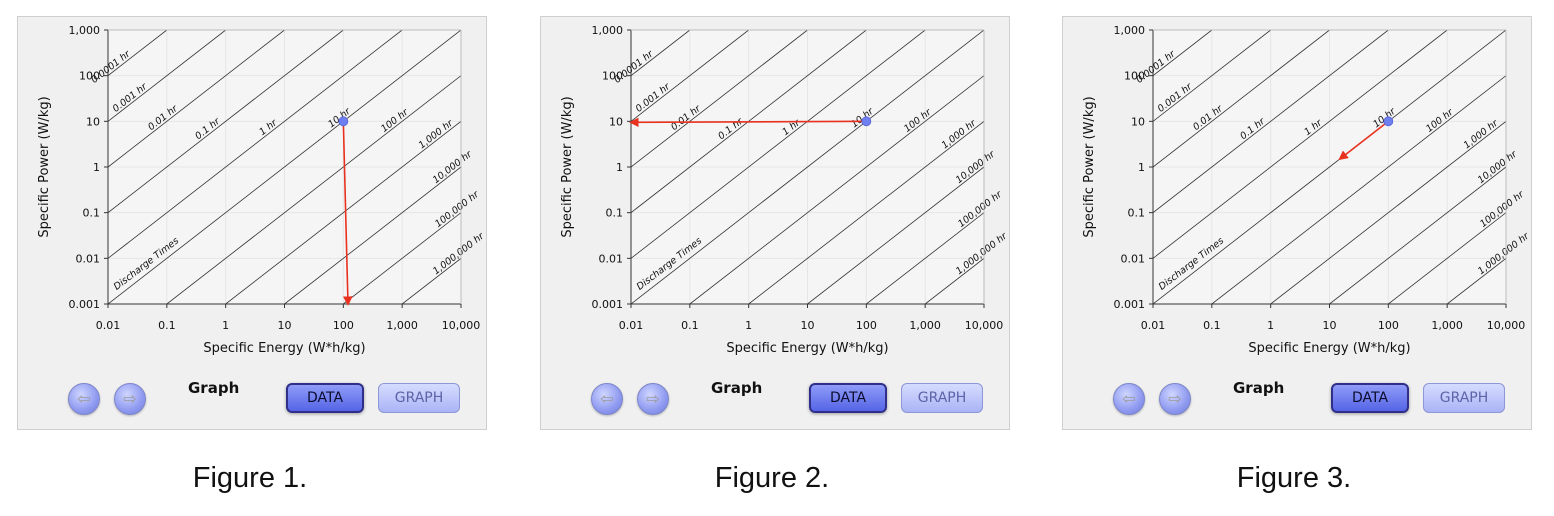 This screenshot has height=516, width=1554. What do you see at coordinates (1294, 478) in the screenshot?
I see `figure-caption-3: Figure 3.` at bounding box center [1294, 478].